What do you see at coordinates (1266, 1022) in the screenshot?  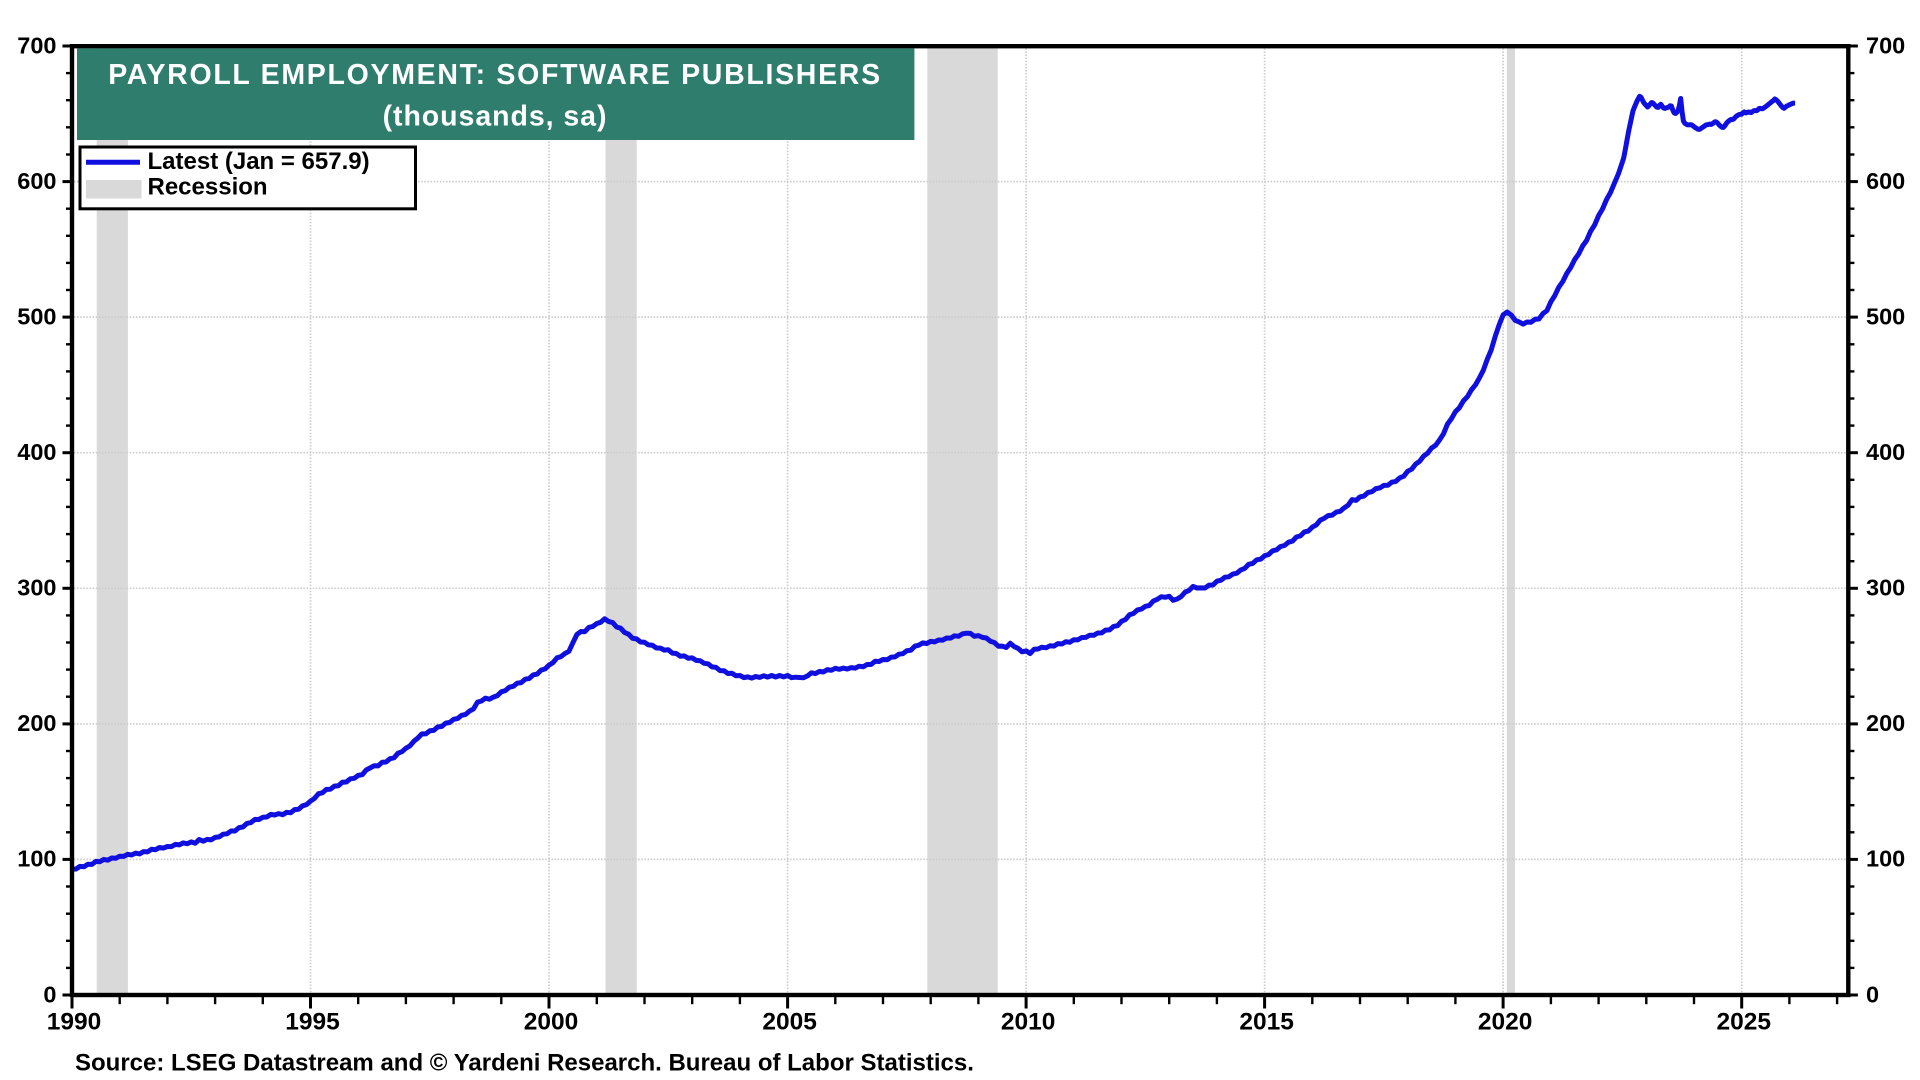 I see `svg-text: 2015` at bounding box center [1266, 1022].